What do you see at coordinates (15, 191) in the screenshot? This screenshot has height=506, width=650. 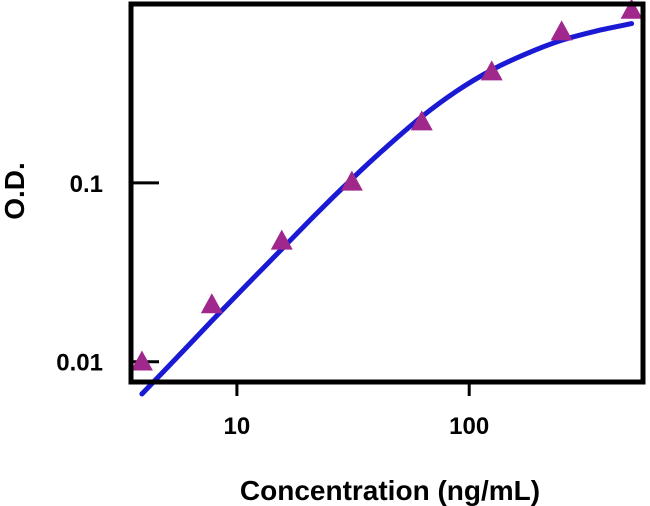 I see `y-axis-title: O.D.` at bounding box center [15, 191].